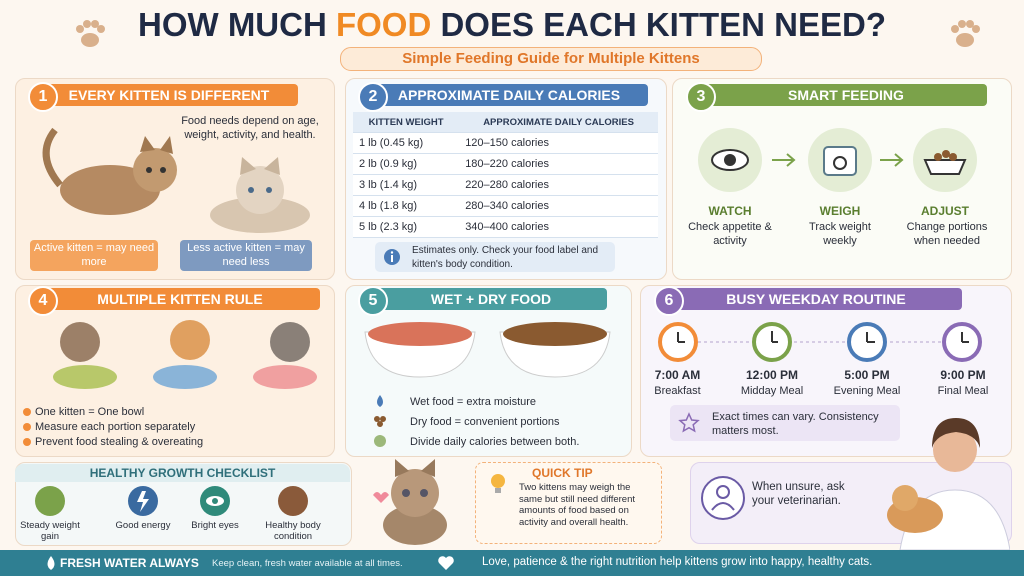  Describe the element at coordinates (820, 342) in the screenshot. I see `clocks` at that location.